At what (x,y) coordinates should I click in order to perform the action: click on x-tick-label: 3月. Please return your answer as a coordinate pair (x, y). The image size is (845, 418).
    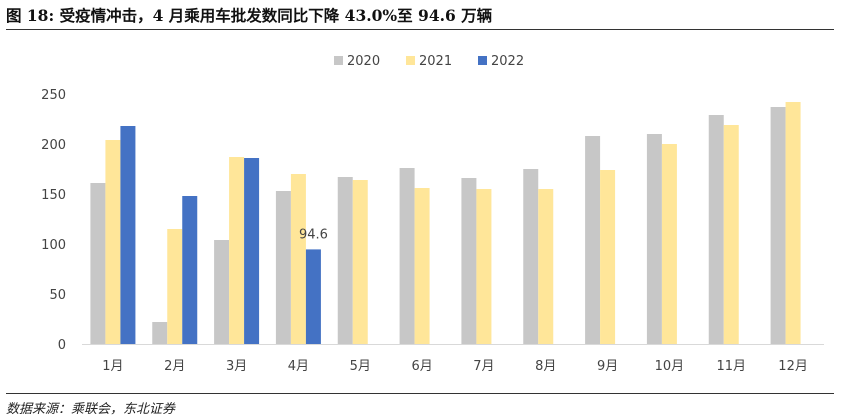
    Looking at the image, I should click on (236, 366).